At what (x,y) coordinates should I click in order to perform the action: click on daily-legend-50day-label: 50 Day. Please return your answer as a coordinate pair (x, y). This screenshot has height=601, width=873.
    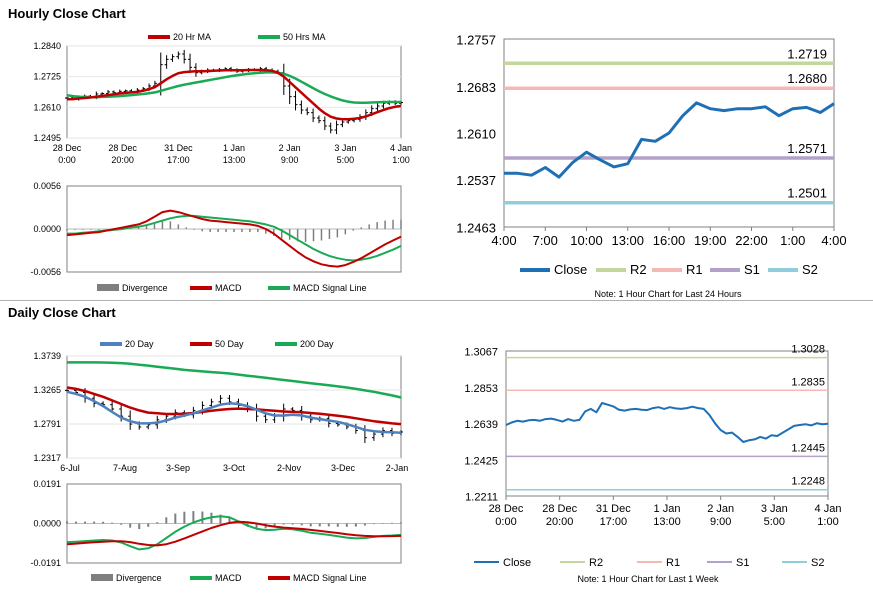
    Looking at the image, I should click on (229, 344).